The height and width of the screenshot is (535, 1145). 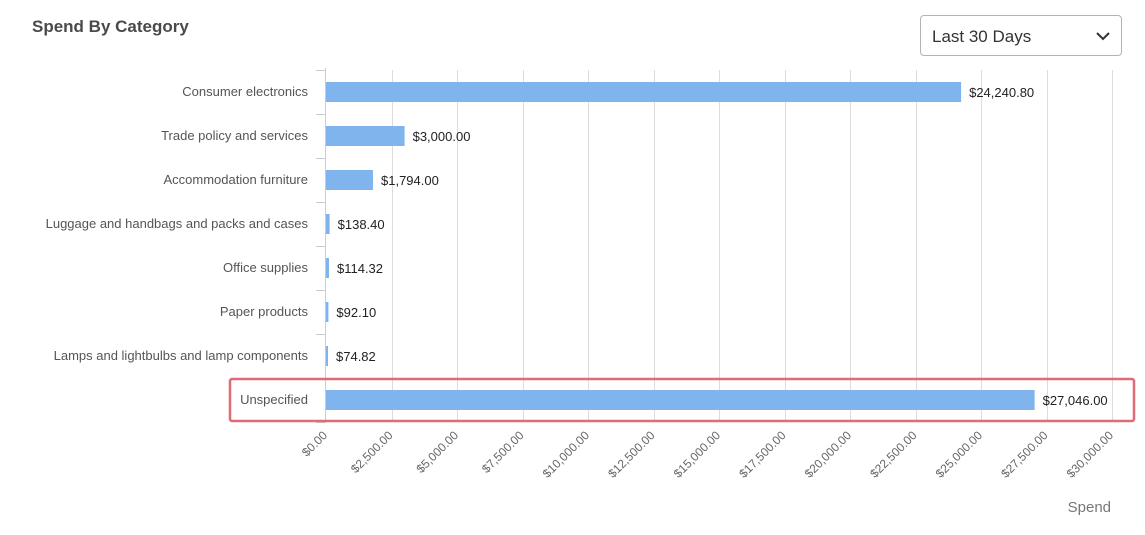 I want to click on value-label: $138.40, so click(x=361, y=224).